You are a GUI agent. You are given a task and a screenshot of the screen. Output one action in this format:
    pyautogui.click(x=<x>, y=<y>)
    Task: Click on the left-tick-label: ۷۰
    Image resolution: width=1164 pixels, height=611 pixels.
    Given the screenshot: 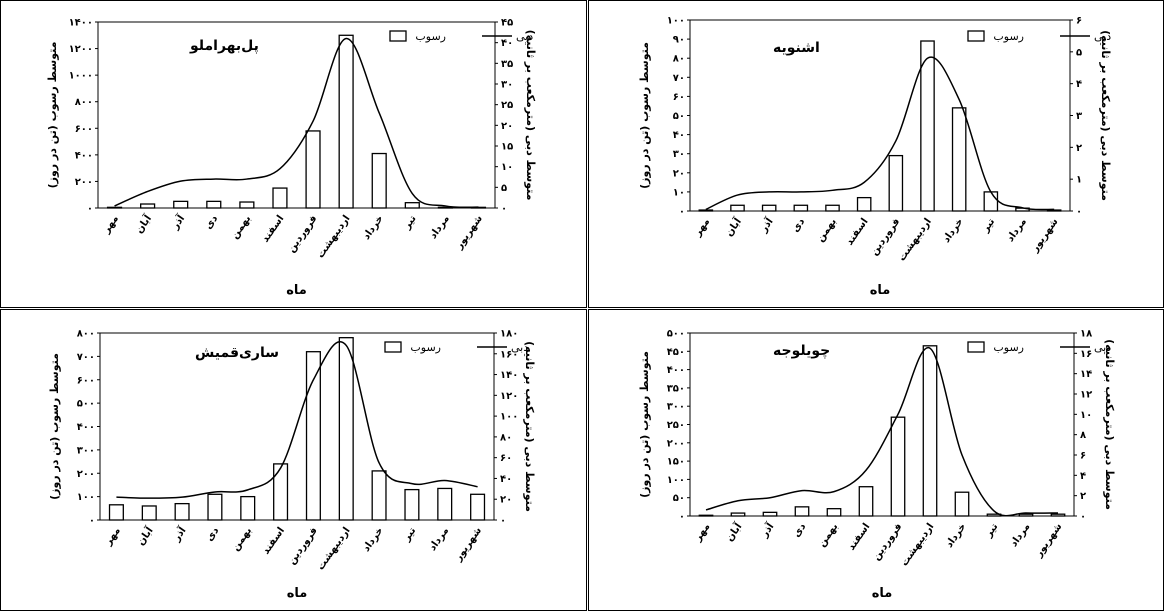 What is the action you would take?
    pyautogui.click(x=679, y=78)
    